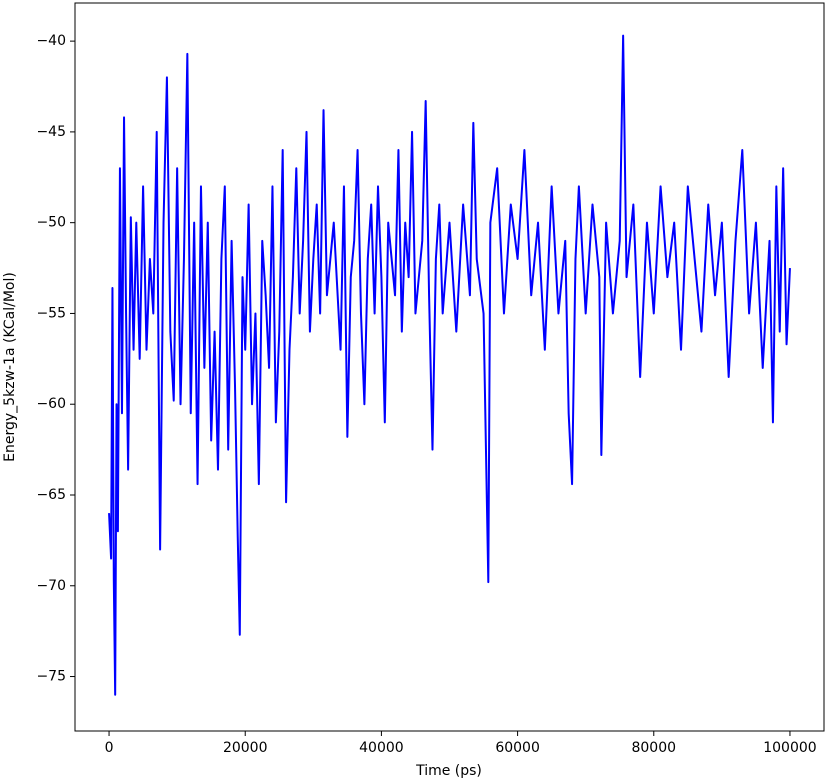  I want to click on y-tick-label: −50, so click(51, 223).